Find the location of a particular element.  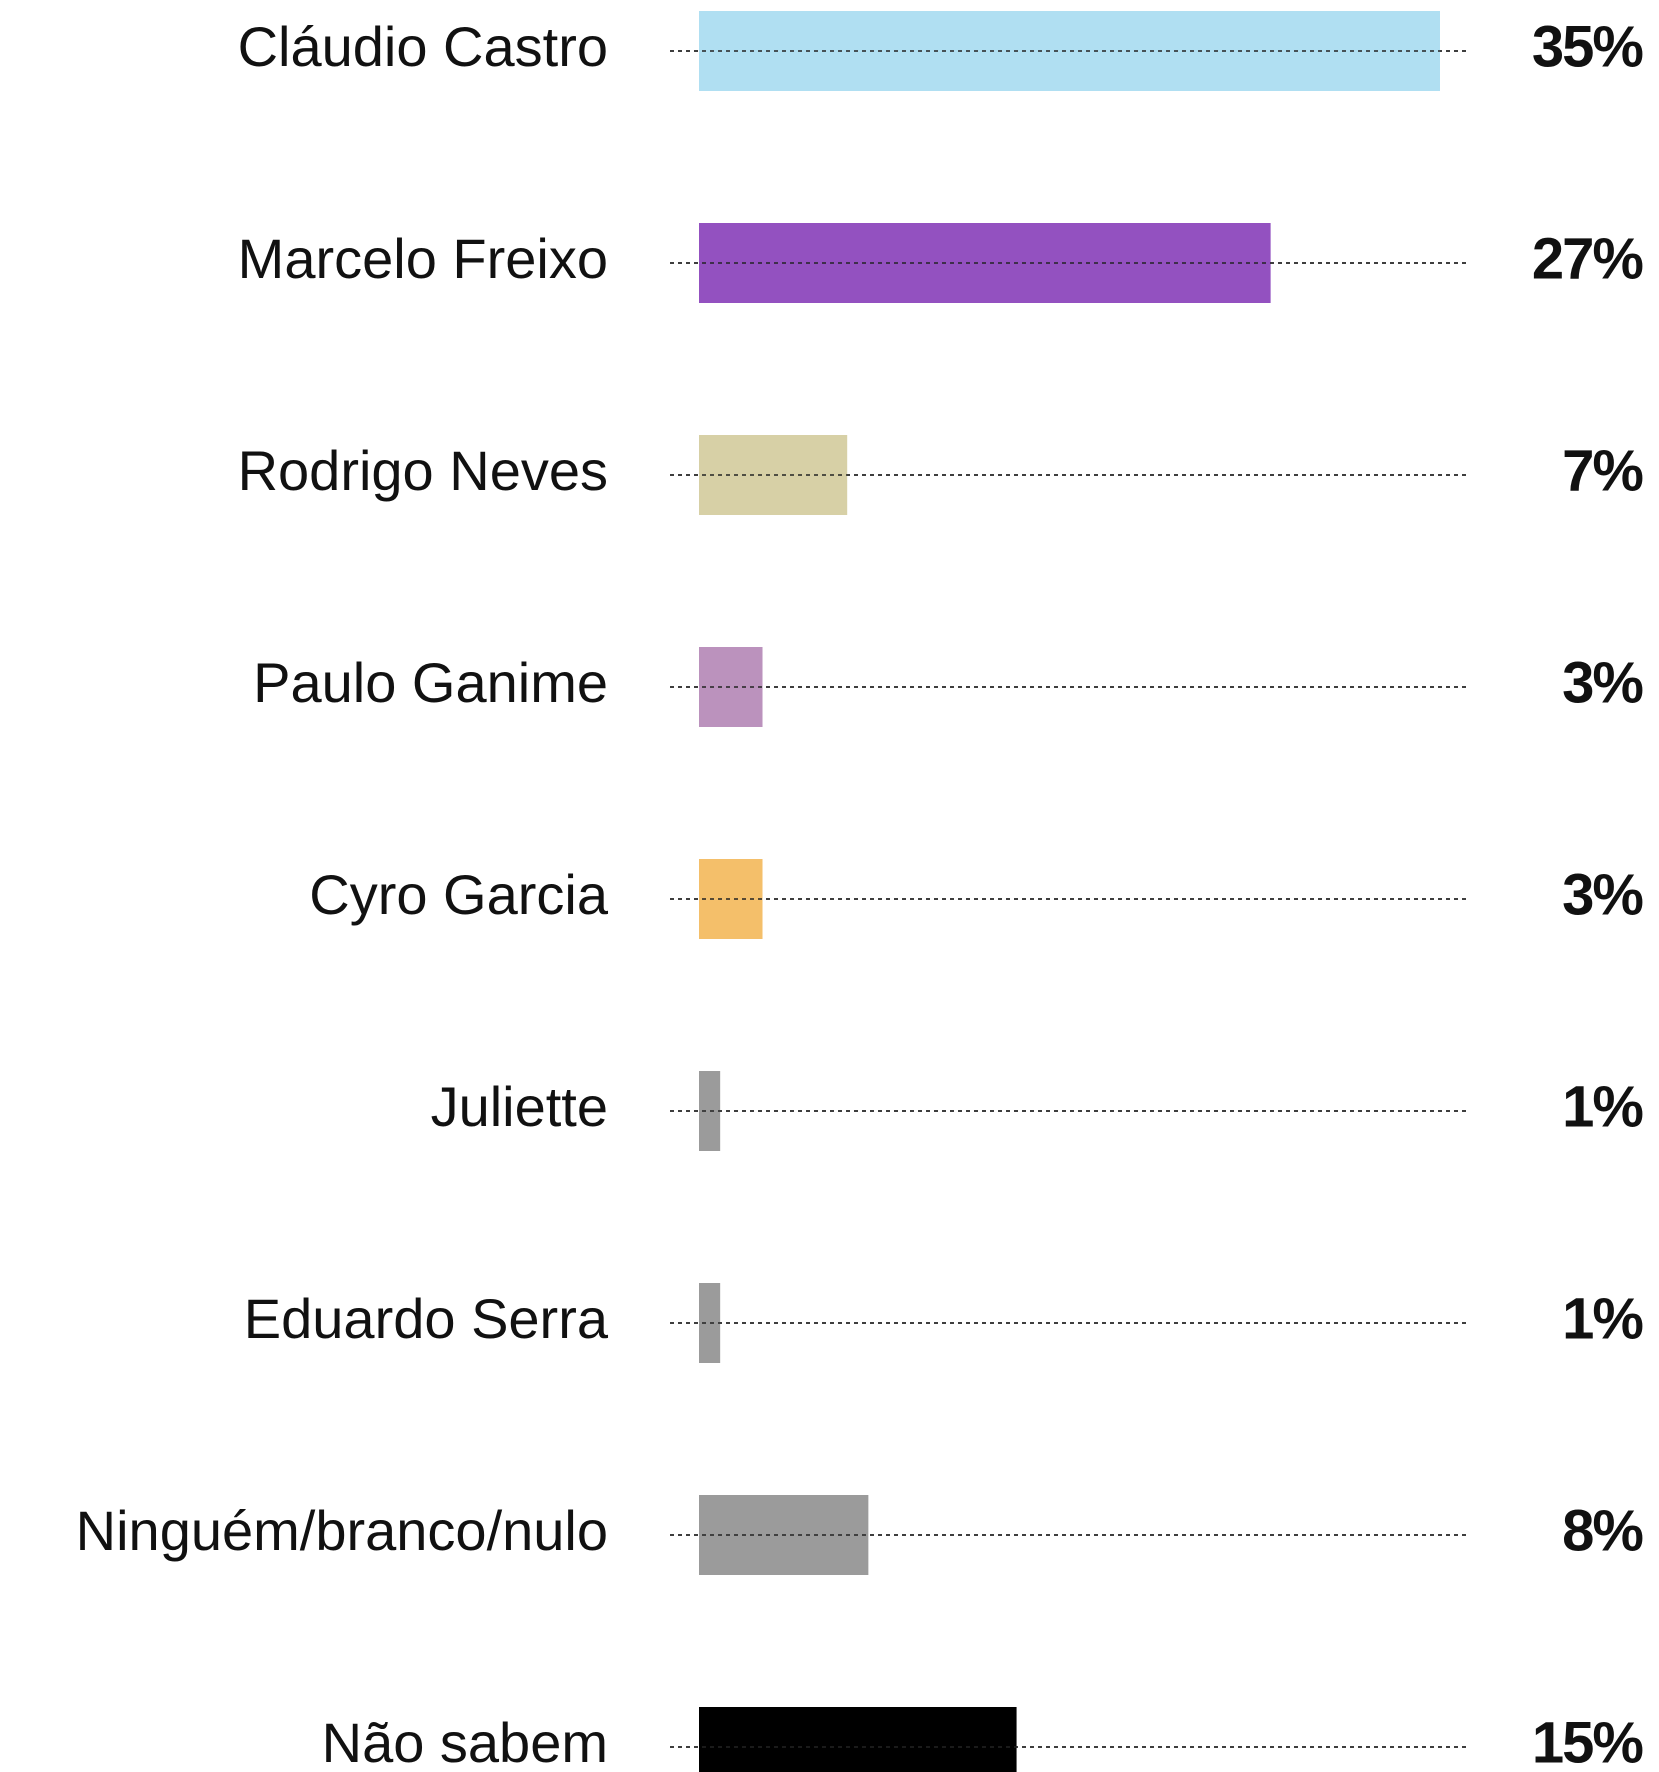

value-label: 8% is located at coordinates (1602, 1530).